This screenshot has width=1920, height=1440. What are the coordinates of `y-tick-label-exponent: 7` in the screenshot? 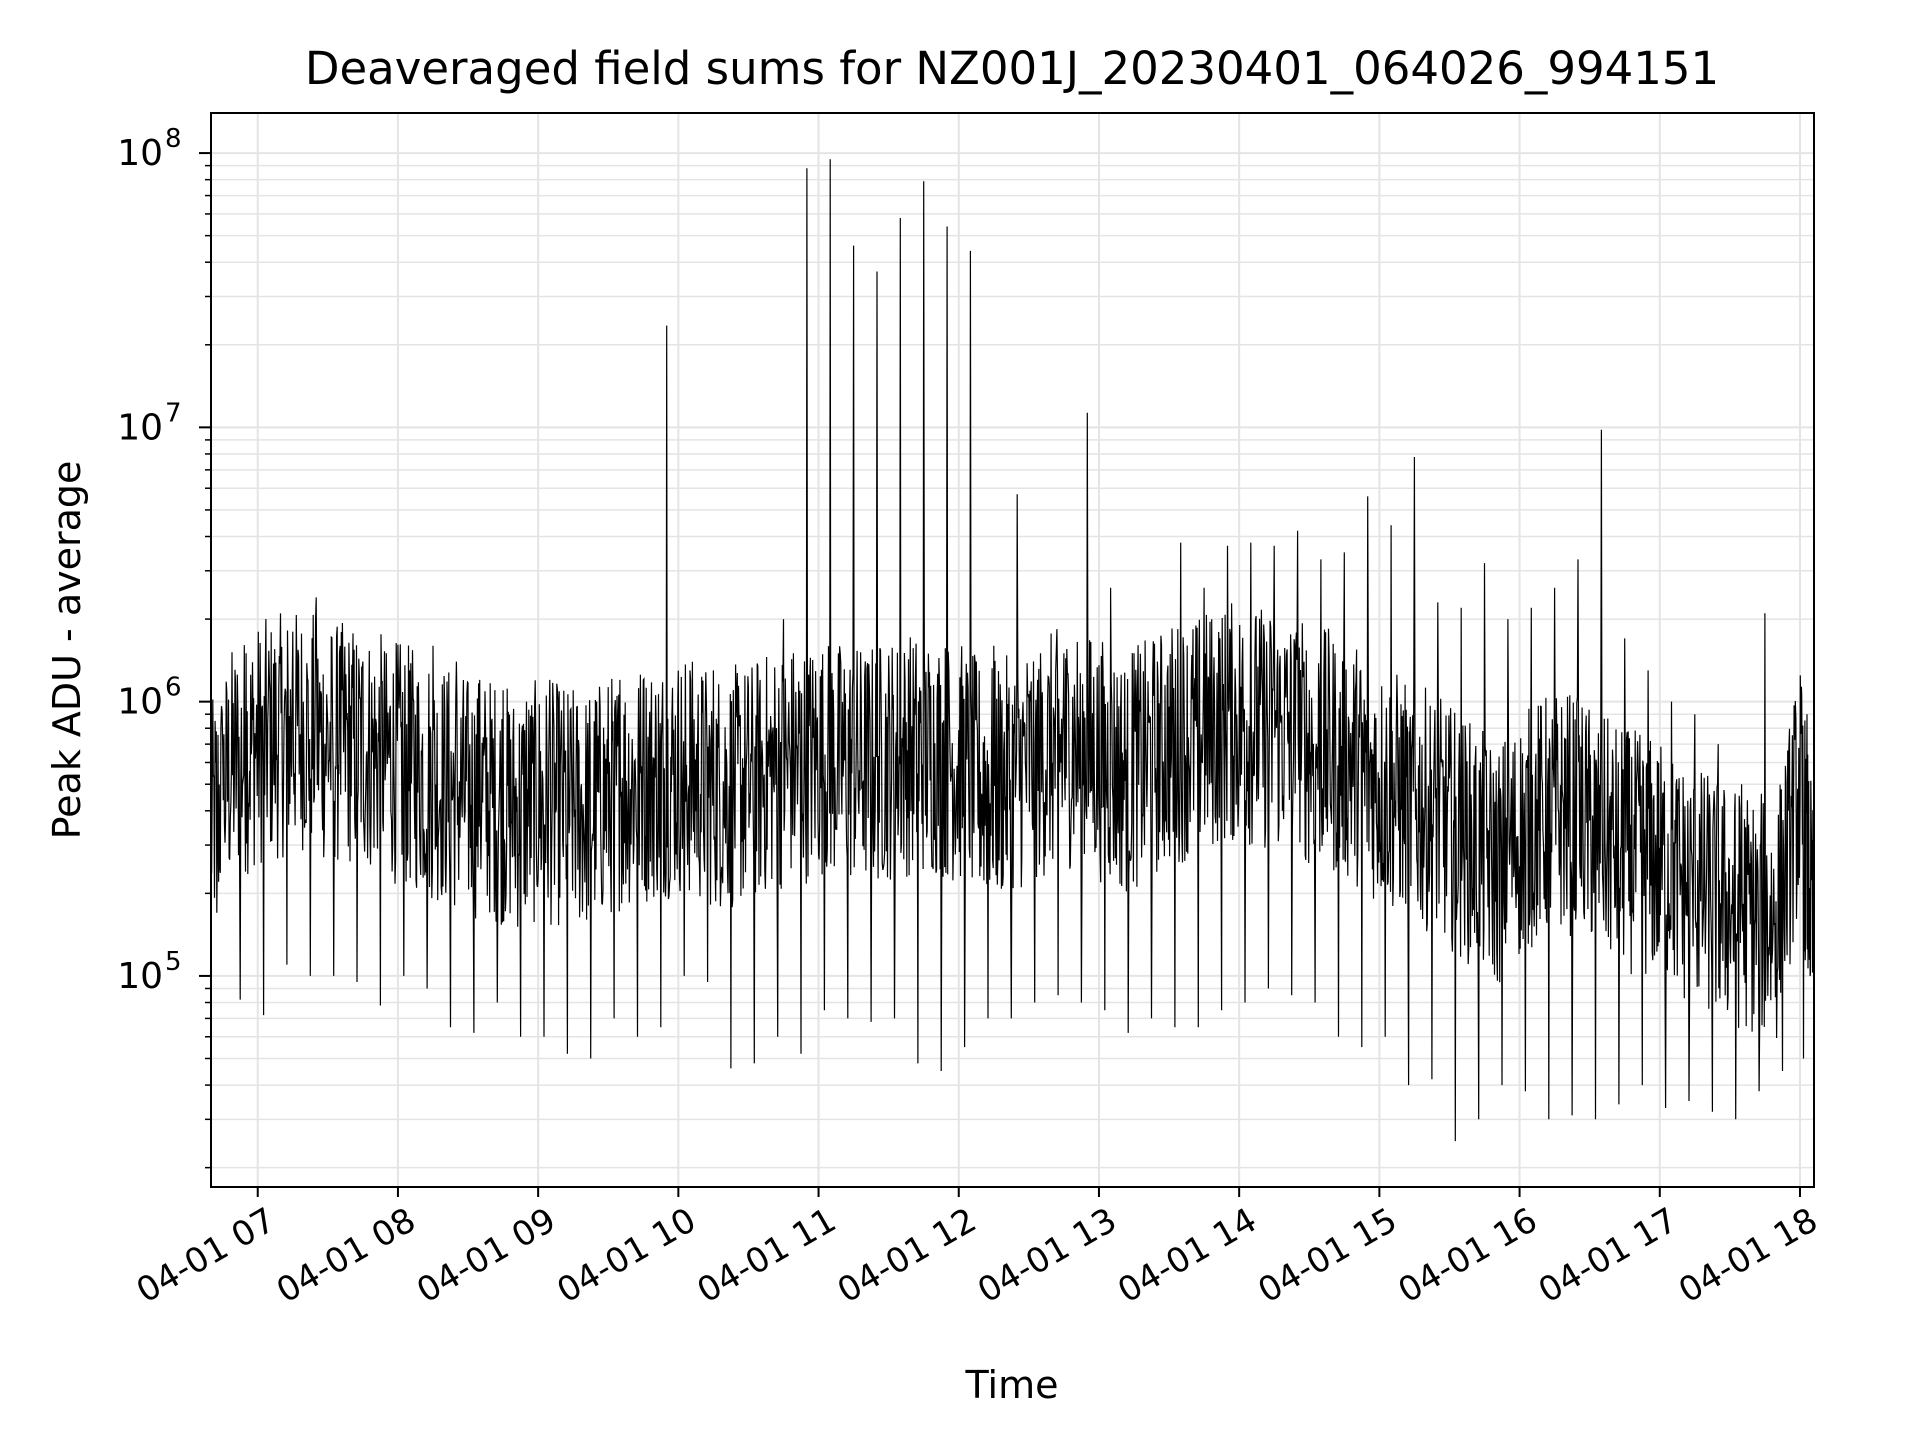 It's located at (173, 413).